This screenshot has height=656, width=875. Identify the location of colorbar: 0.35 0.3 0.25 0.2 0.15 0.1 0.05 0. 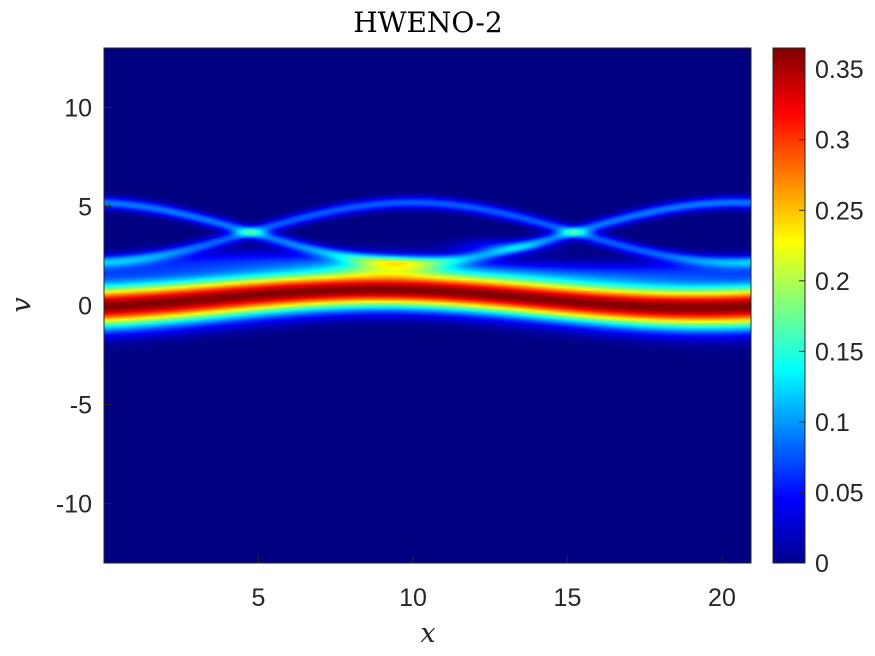
(818, 312).